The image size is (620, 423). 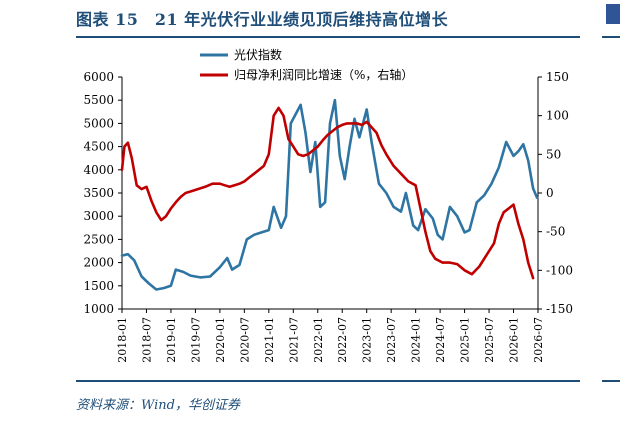 What do you see at coordinates (559, 270) in the screenshot?
I see `y-tick-label-right: -100` at bounding box center [559, 270].